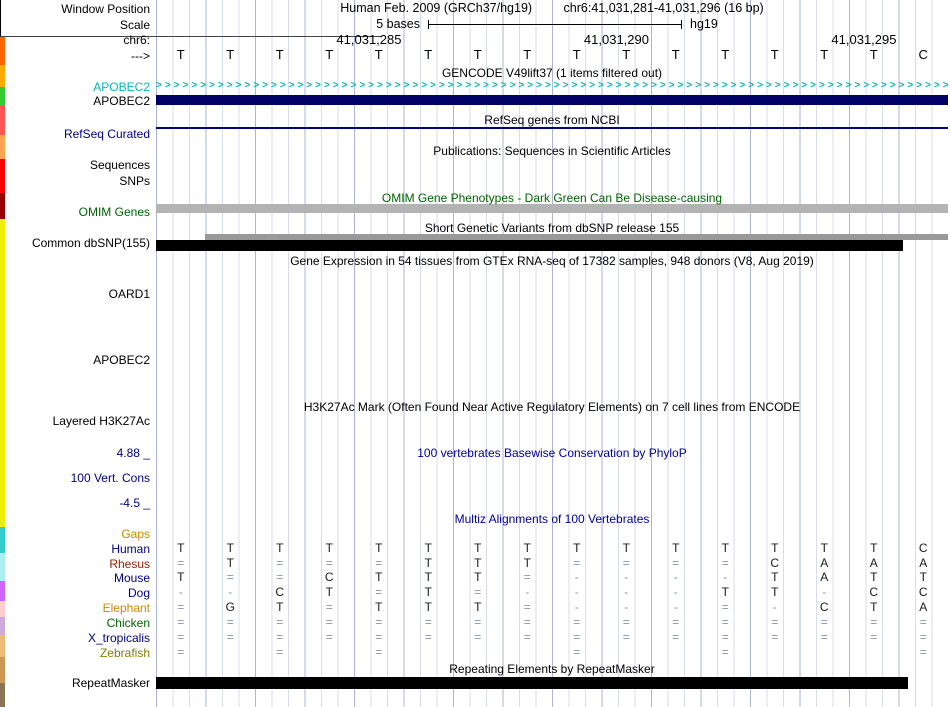 The height and width of the screenshot is (707, 950). Describe the element at coordinates (552, 100) in the screenshot. I see `gencode-gene-bar` at that location.